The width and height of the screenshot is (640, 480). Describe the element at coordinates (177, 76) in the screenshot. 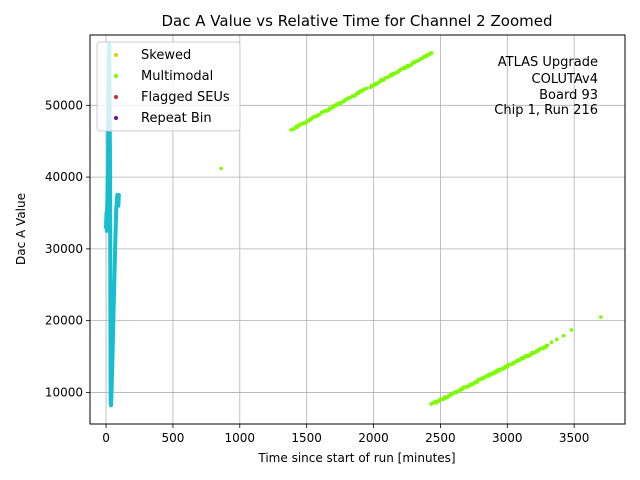

I see `legend-label: Multimodal` at that location.